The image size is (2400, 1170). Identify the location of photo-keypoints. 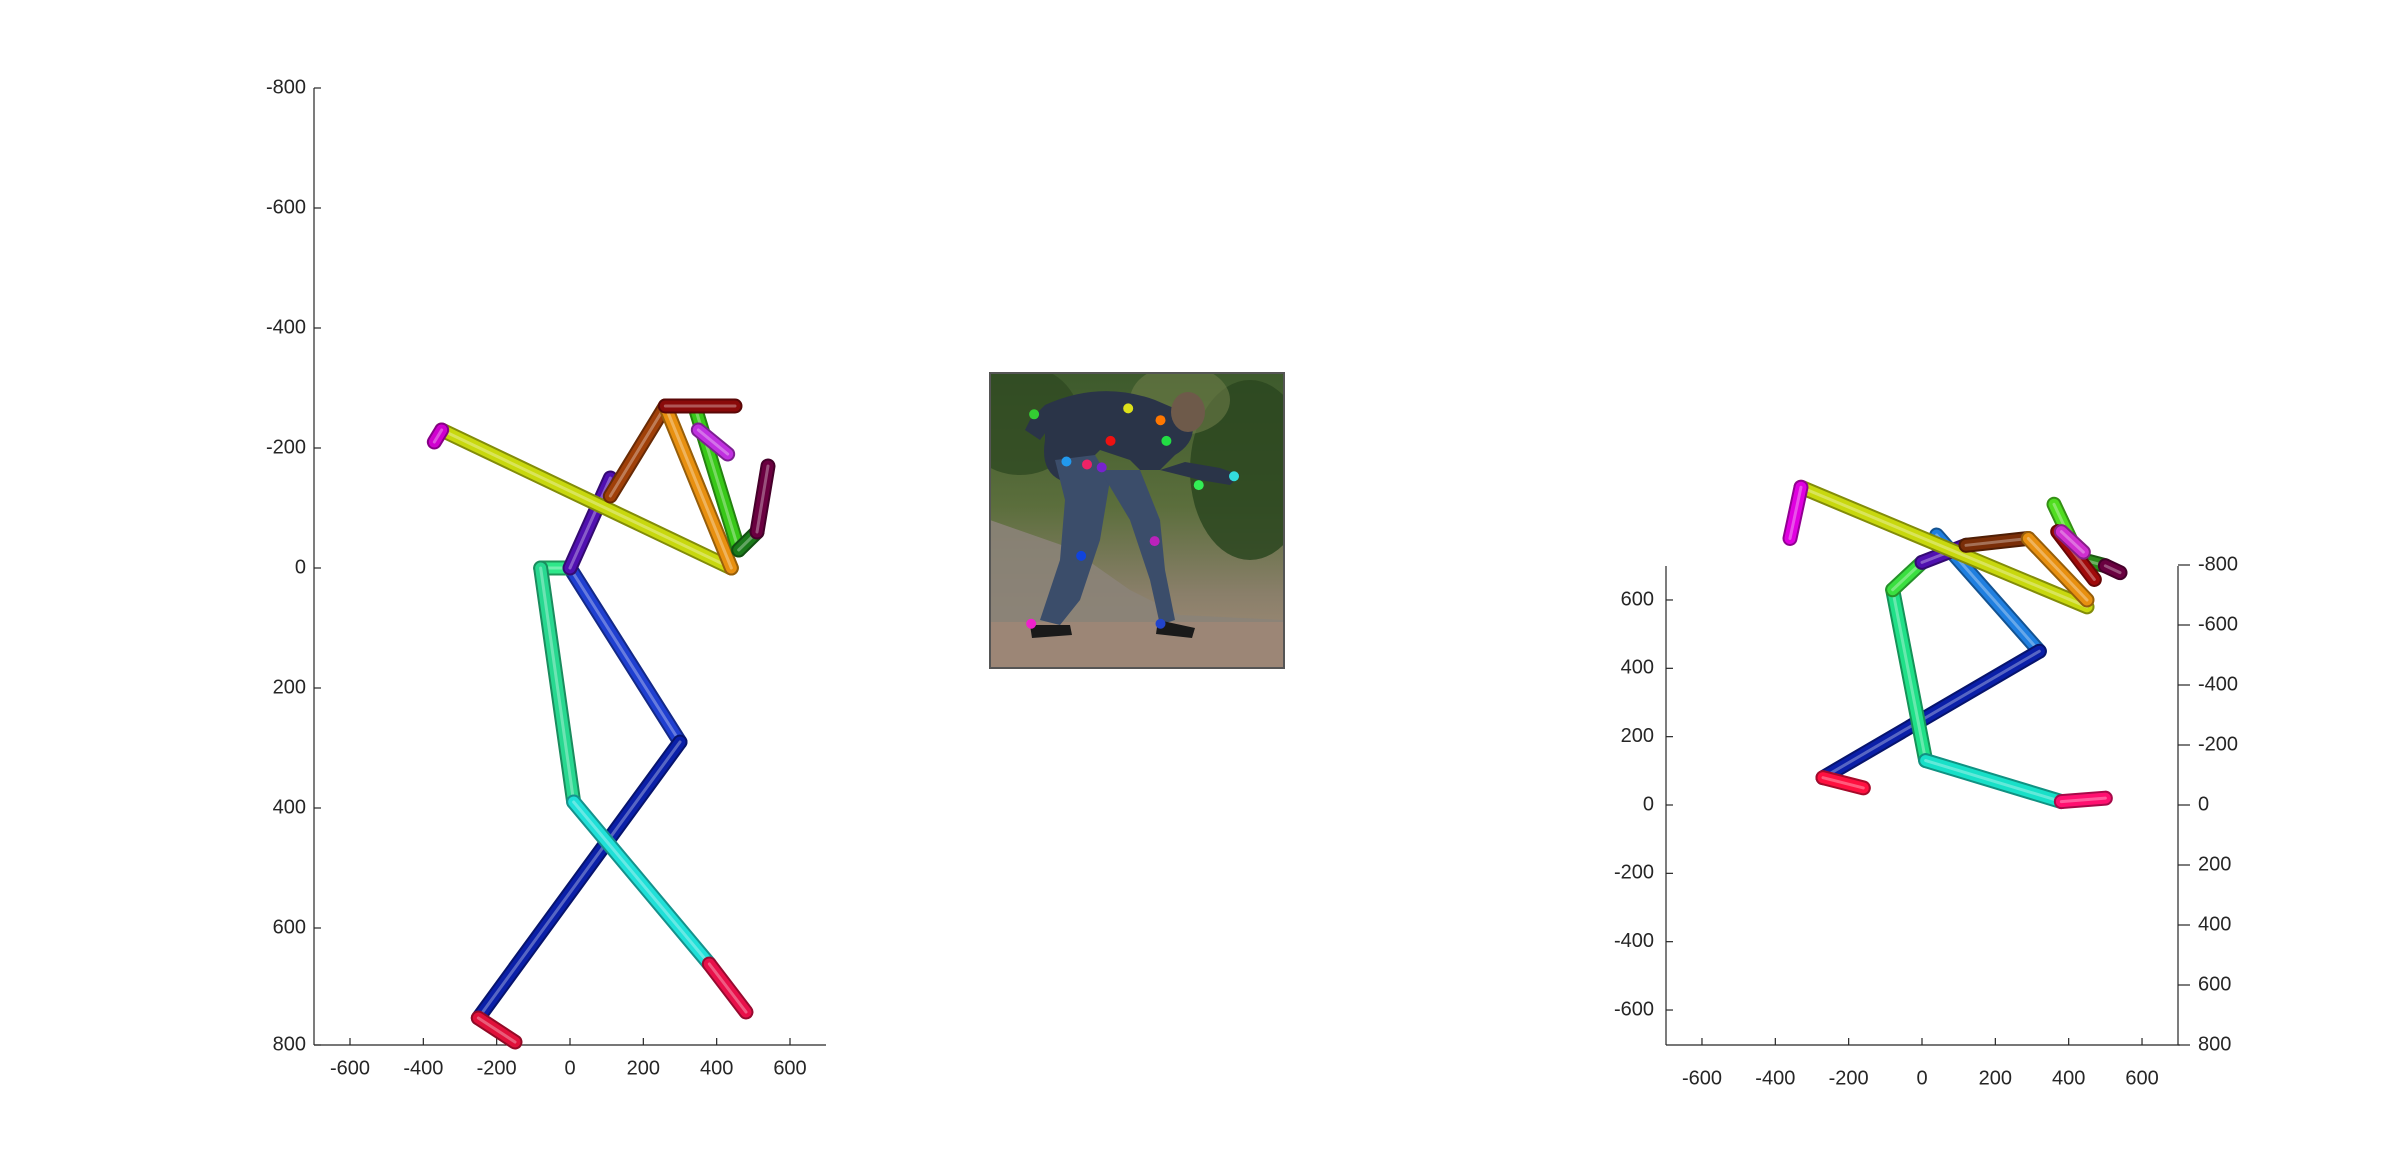
(1133, 516).